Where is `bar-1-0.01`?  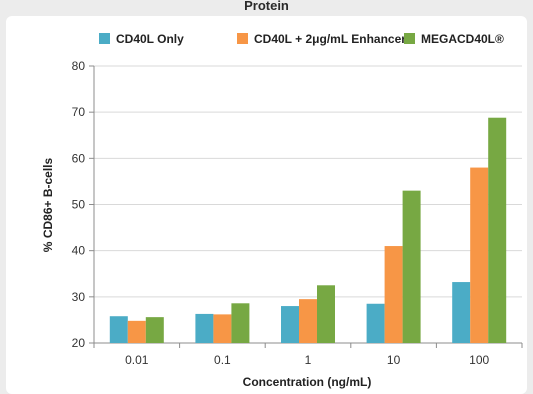
bar-1-0.01 is located at coordinates (118, 329).